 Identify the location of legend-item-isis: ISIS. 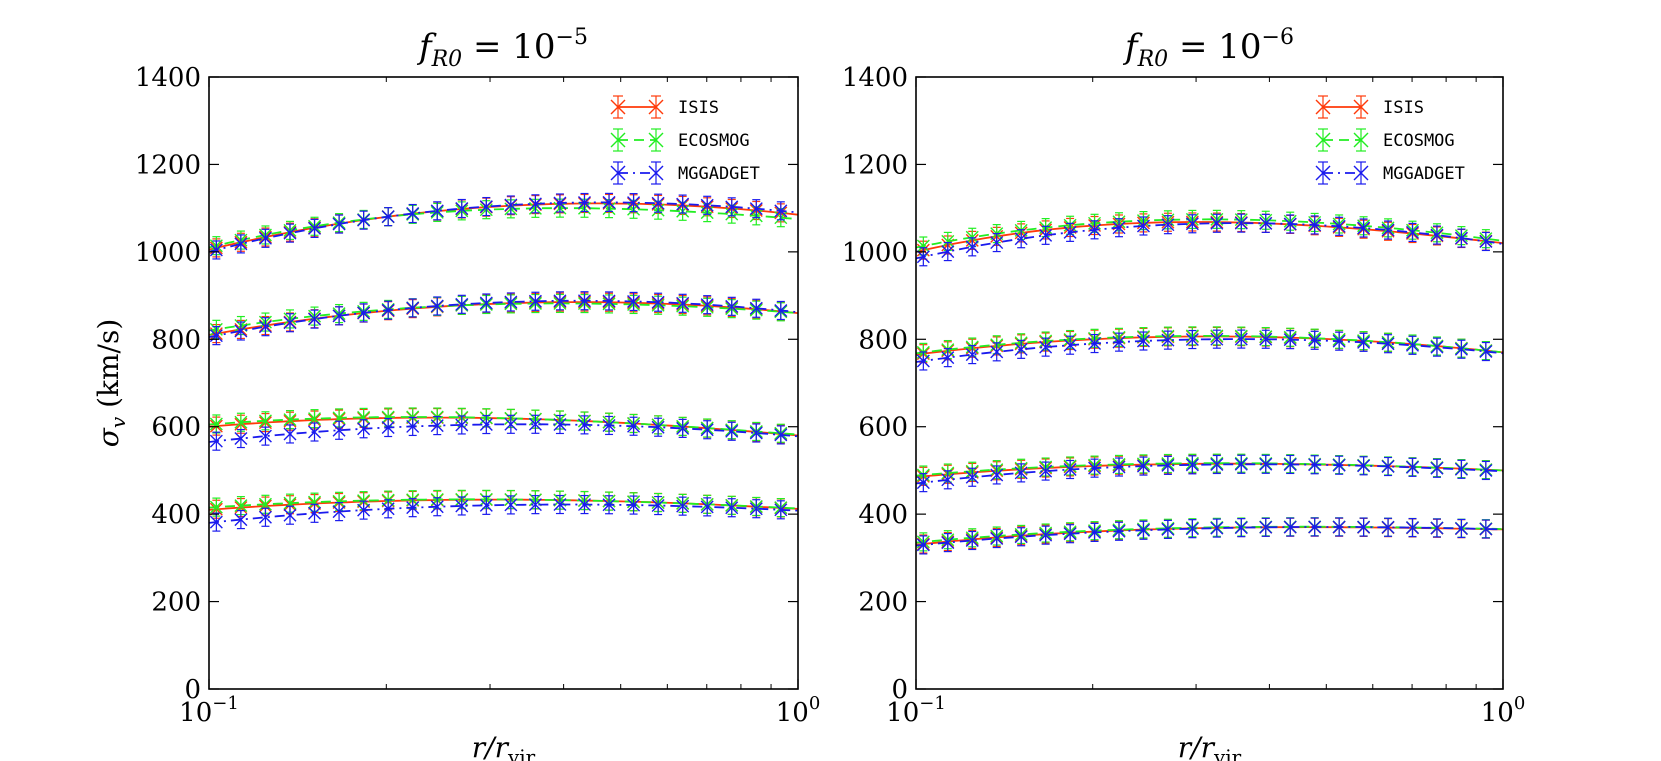
(1369, 107).